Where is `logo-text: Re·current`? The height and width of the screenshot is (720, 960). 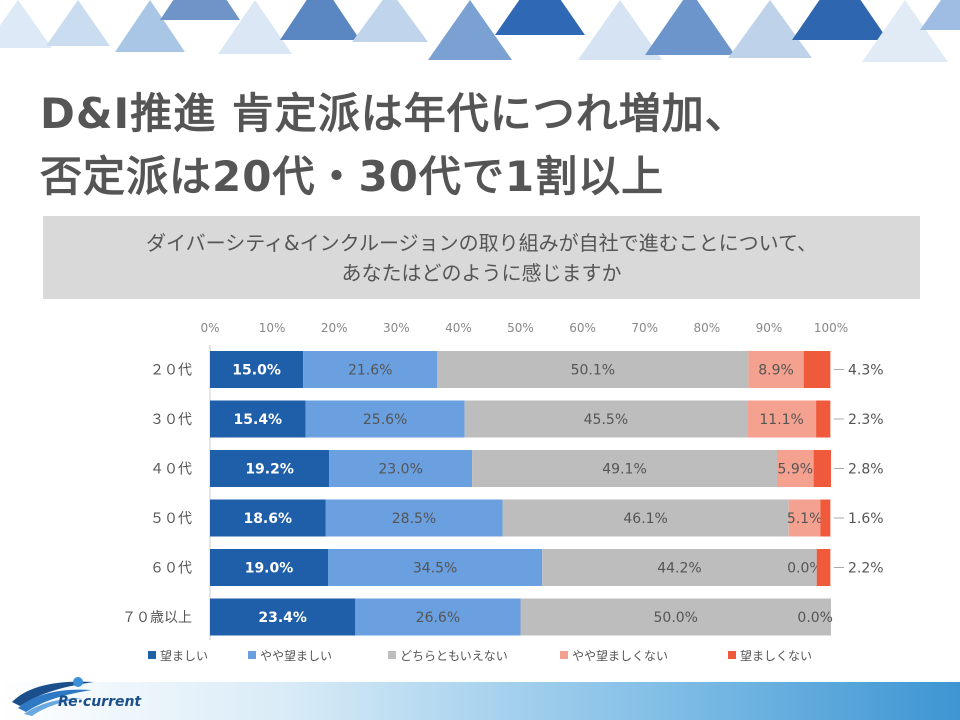
logo-text: Re·current is located at coordinates (100, 702).